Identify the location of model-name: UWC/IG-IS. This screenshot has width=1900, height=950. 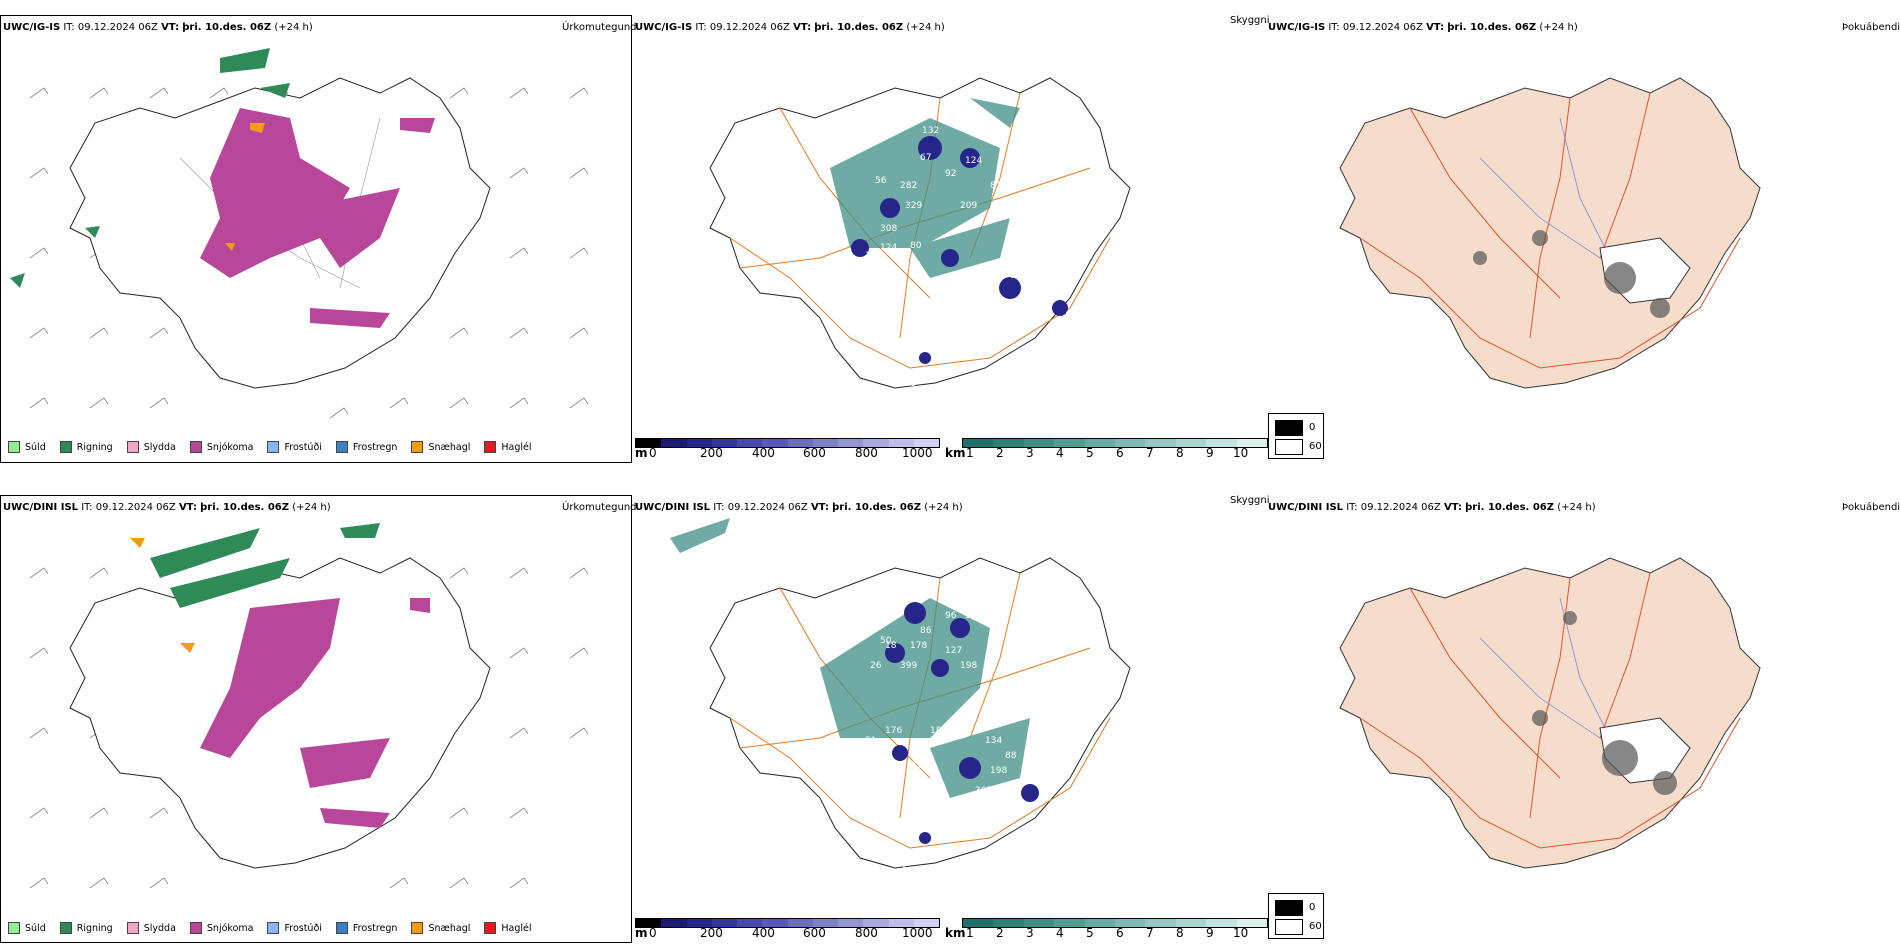
(32, 27).